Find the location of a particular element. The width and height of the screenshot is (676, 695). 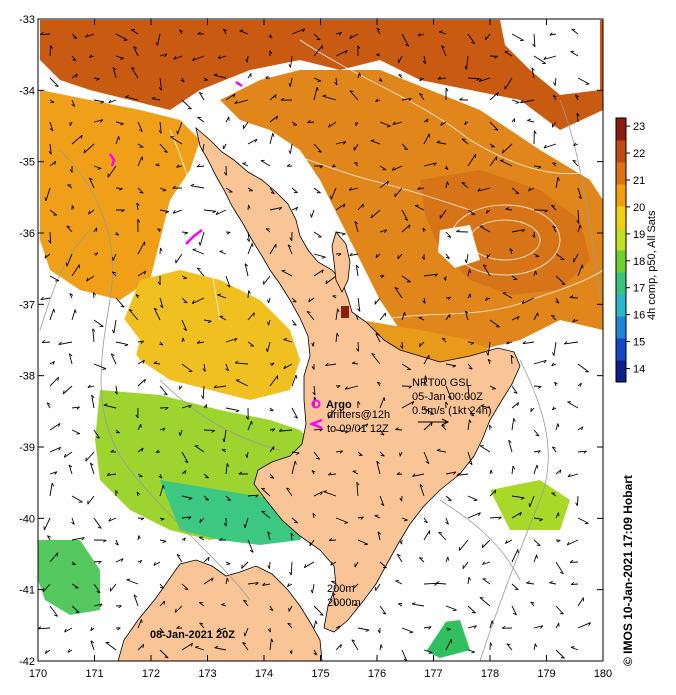

colorbar-segment is located at coordinates (621, 217).